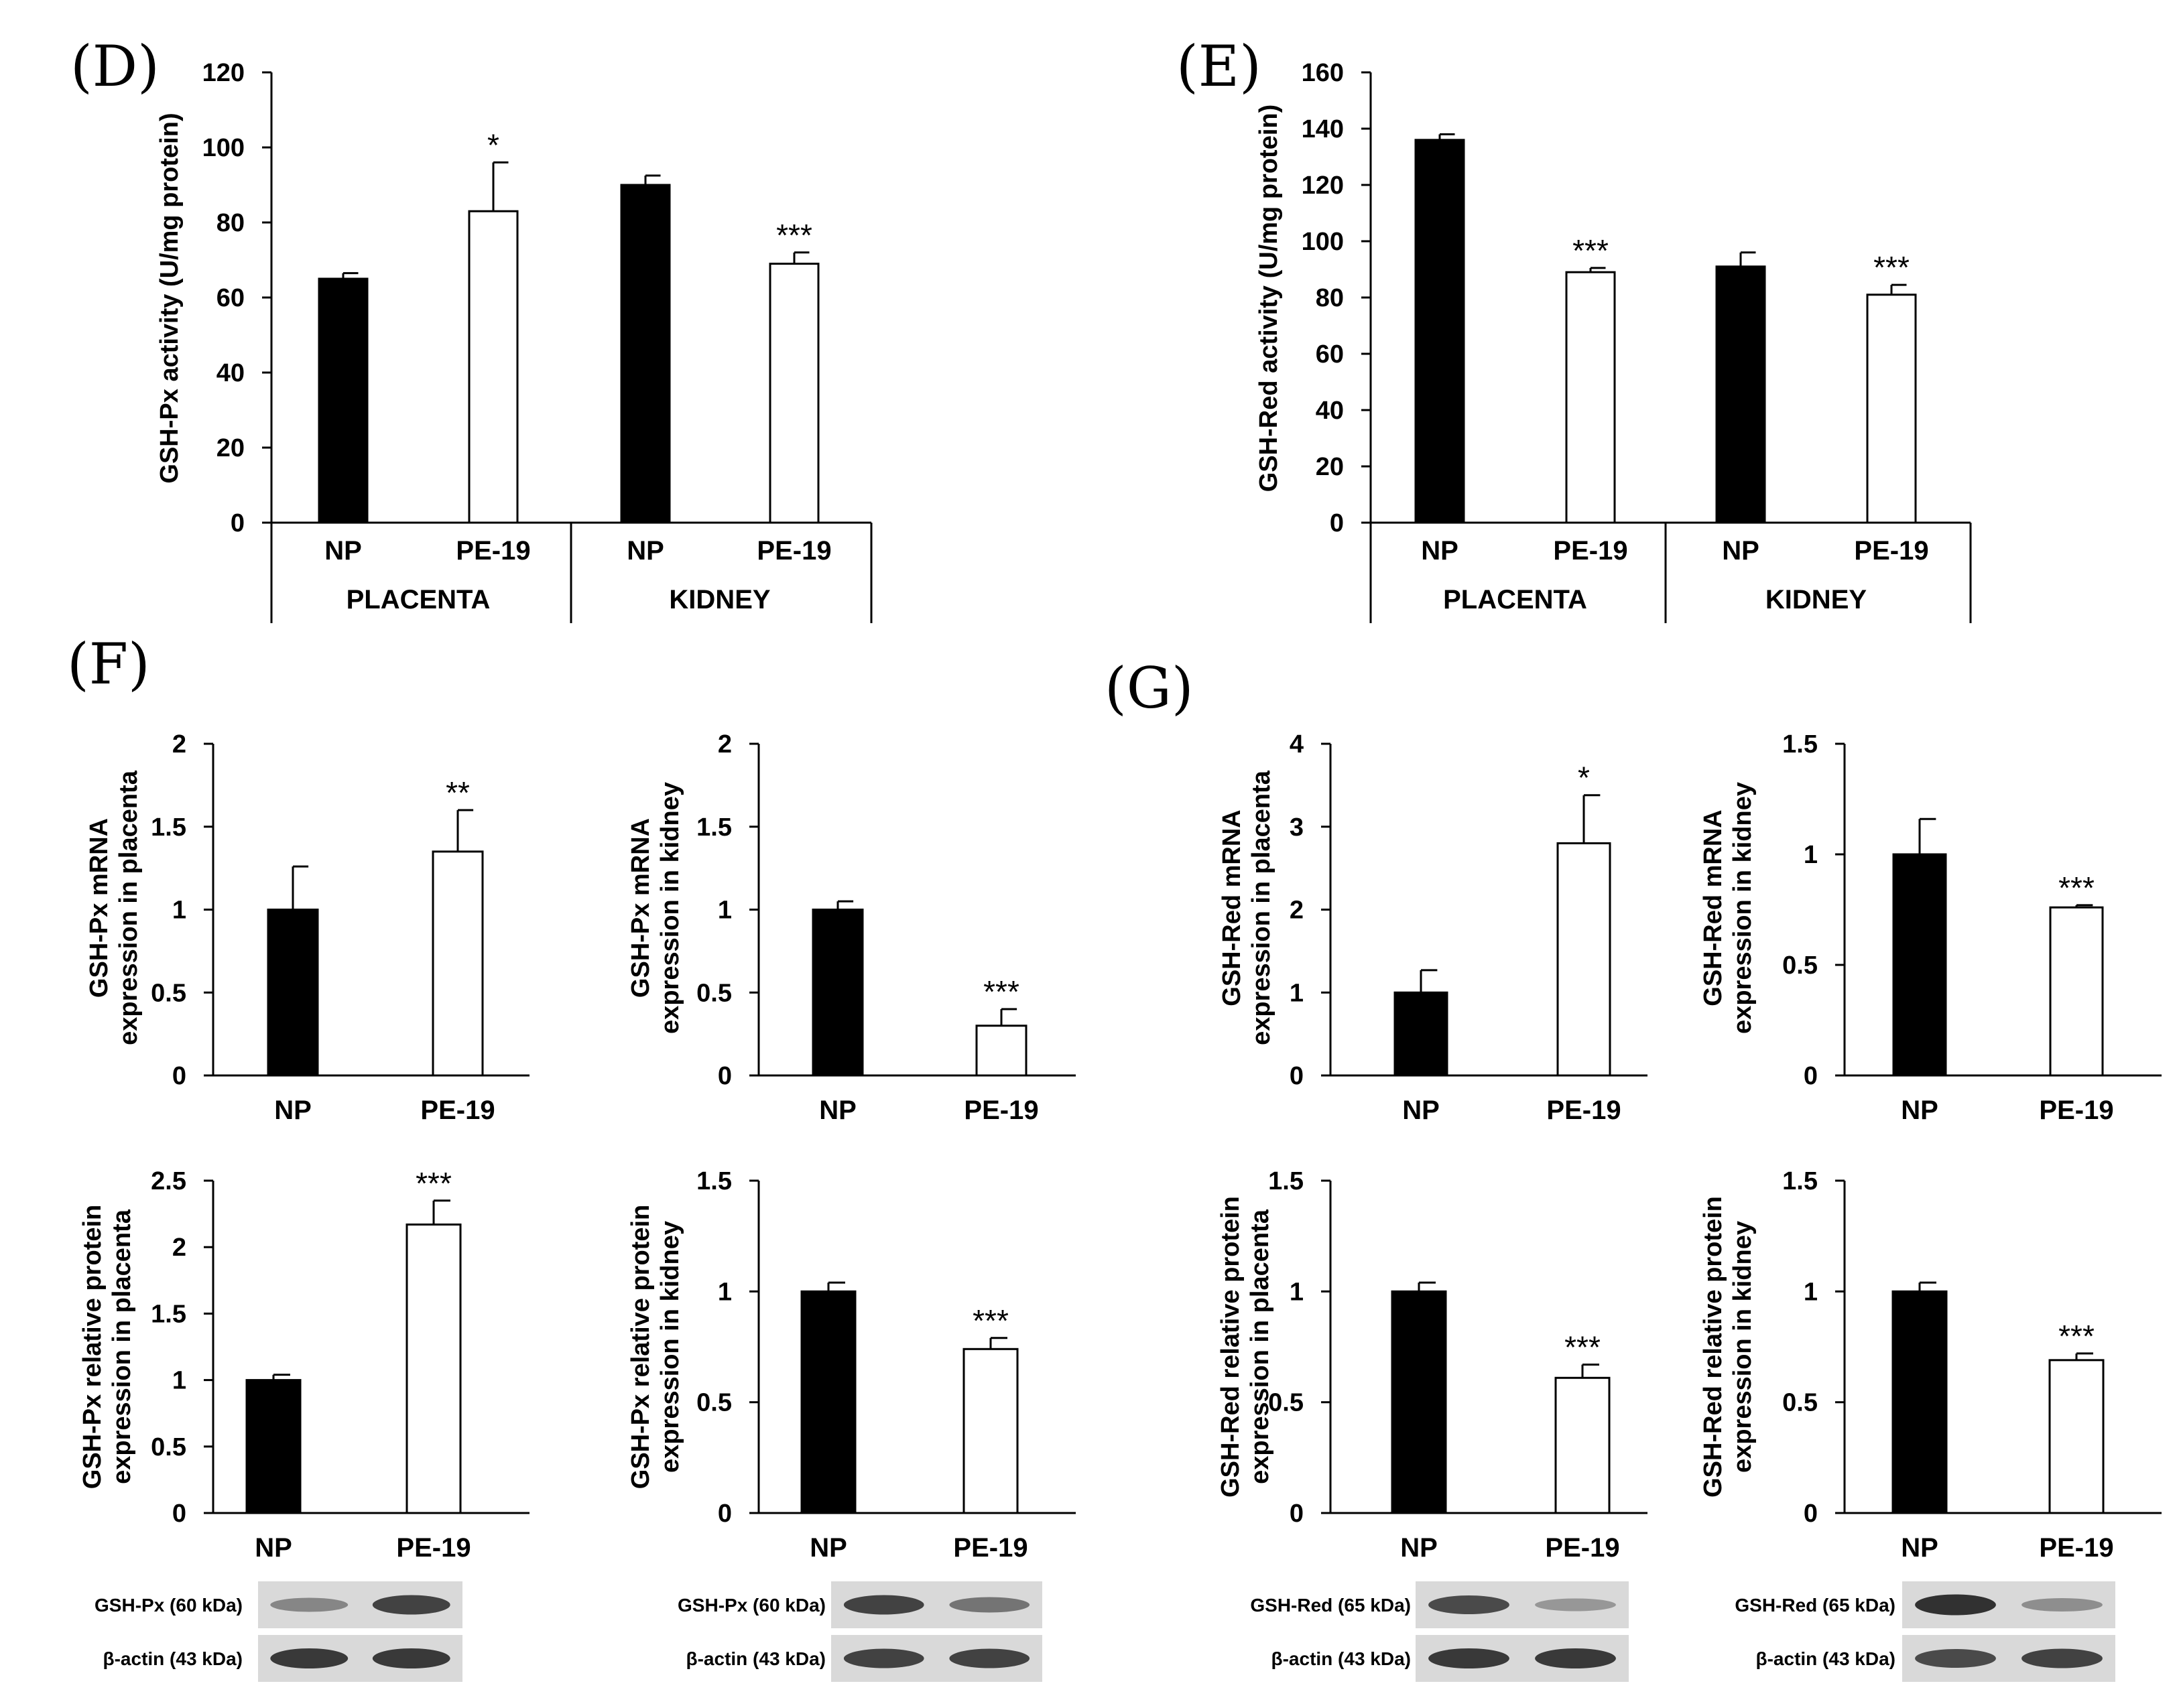 The width and height of the screenshot is (2179, 1708). Describe the element at coordinates (458, 792) in the screenshot. I see `significance-marker: **` at that location.